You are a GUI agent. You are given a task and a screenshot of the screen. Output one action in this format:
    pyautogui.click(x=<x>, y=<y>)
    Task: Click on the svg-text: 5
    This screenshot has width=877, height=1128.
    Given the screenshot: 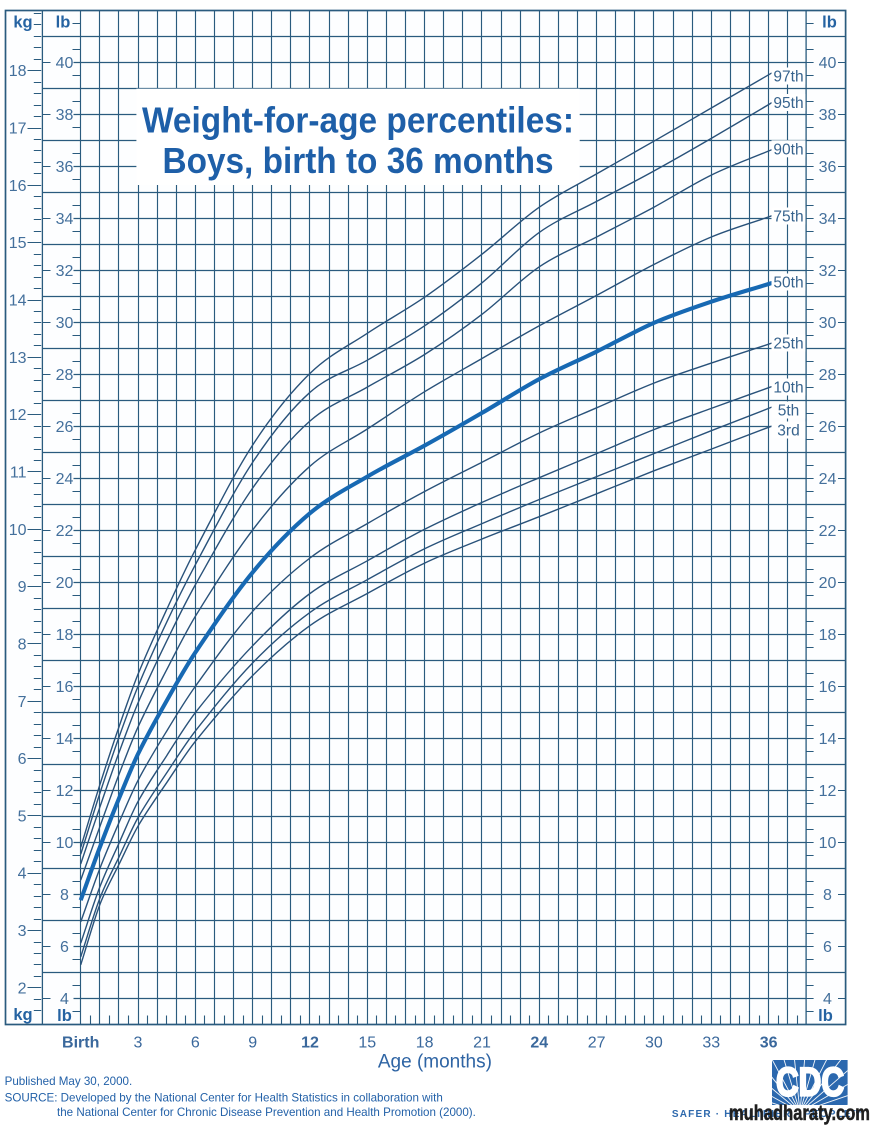 What is the action you would take?
    pyautogui.click(x=22, y=816)
    